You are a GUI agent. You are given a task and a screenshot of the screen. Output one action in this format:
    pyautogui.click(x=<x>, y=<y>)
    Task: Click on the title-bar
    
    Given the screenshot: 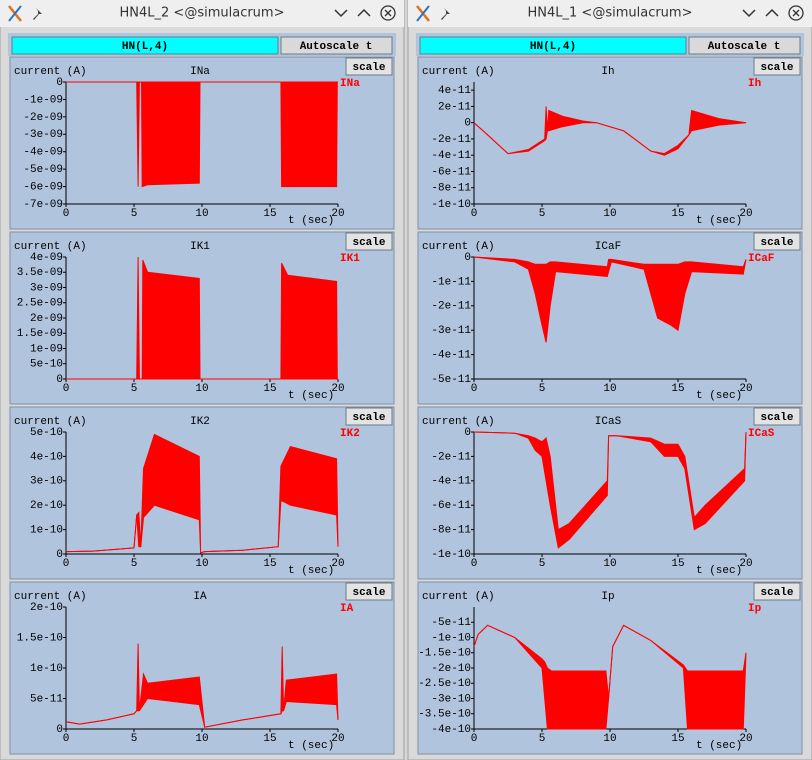 What is the action you would take?
    pyautogui.click(x=610, y=13)
    